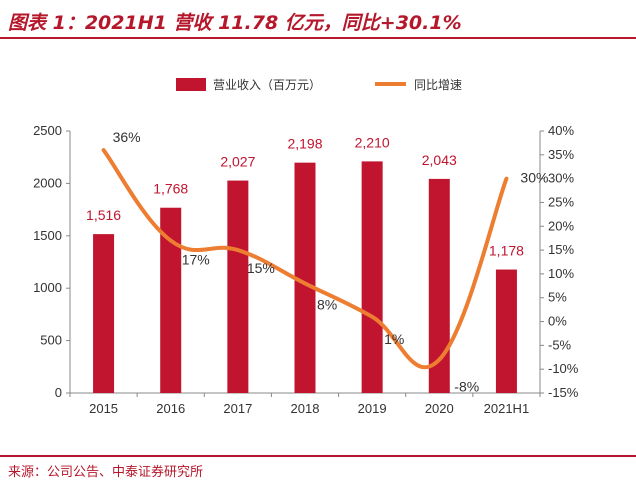 The height and width of the screenshot is (487, 636). I want to click on y-right-tick-label: 20%, so click(561, 225).